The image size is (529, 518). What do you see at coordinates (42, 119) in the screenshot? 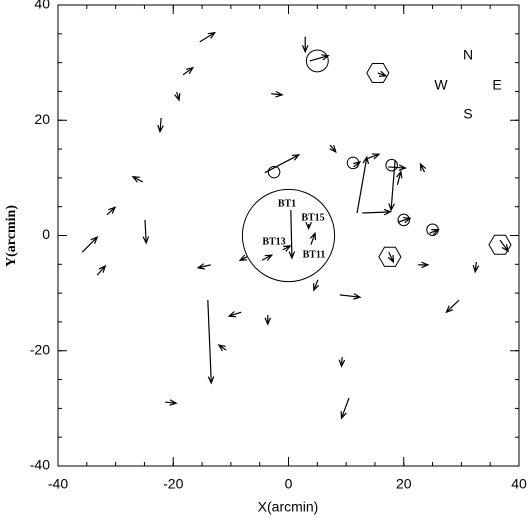
I see `y-tick-label: 20` at bounding box center [42, 119].